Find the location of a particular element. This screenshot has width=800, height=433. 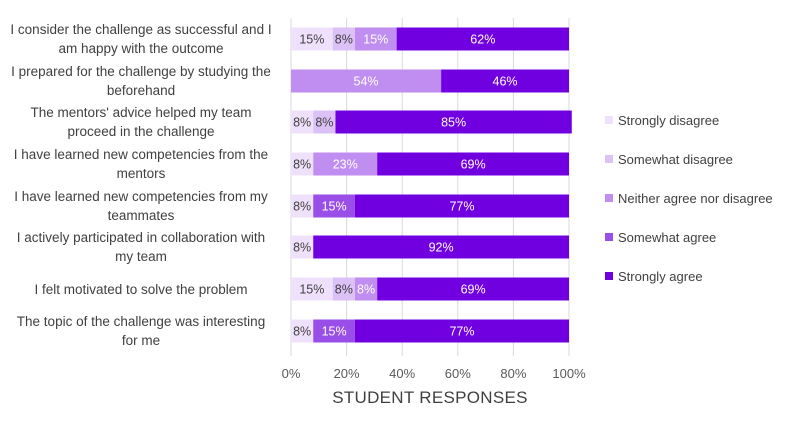

legend-label: Neither agree nor disagree is located at coordinates (695, 198).